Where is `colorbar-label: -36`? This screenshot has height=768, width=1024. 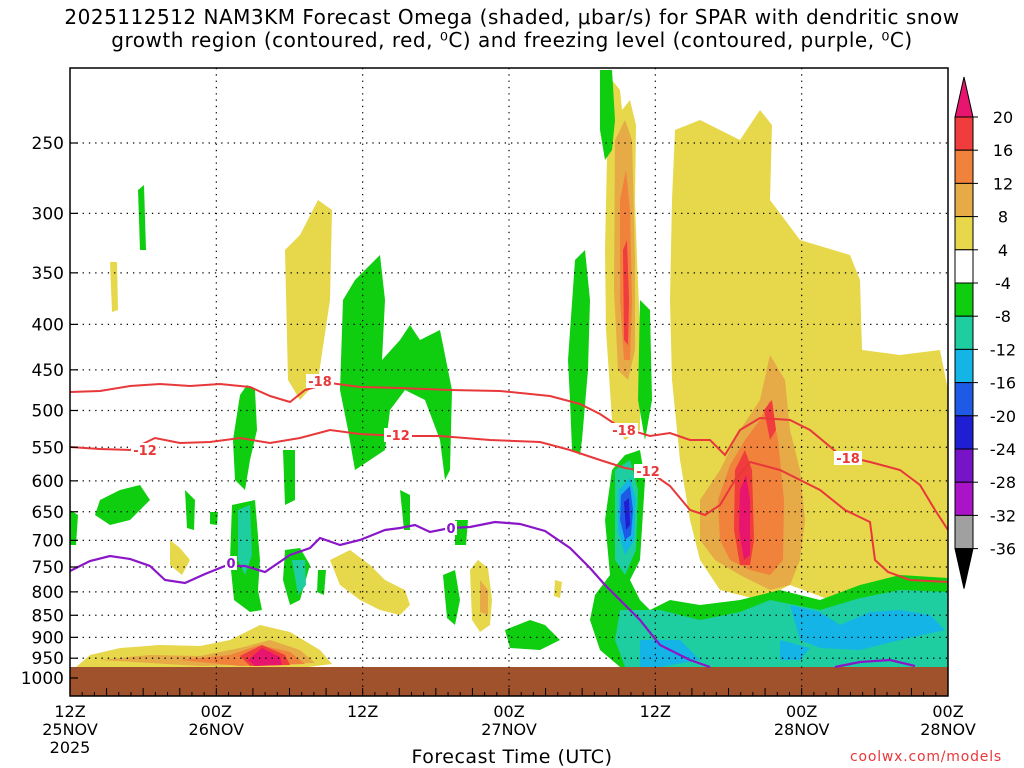 colorbar-label: -36 is located at coordinates (1003, 549).